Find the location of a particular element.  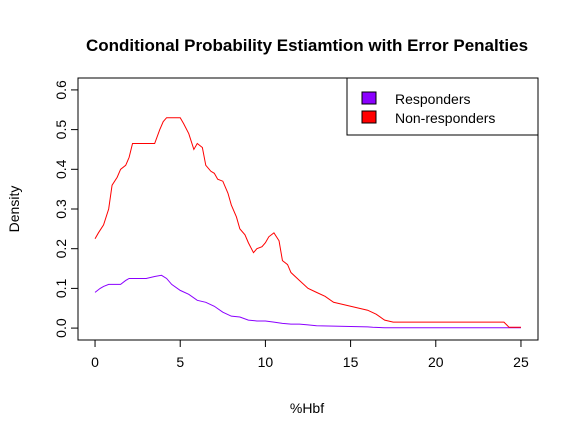

y-tick-label: 0.3 is located at coordinates (61, 209).